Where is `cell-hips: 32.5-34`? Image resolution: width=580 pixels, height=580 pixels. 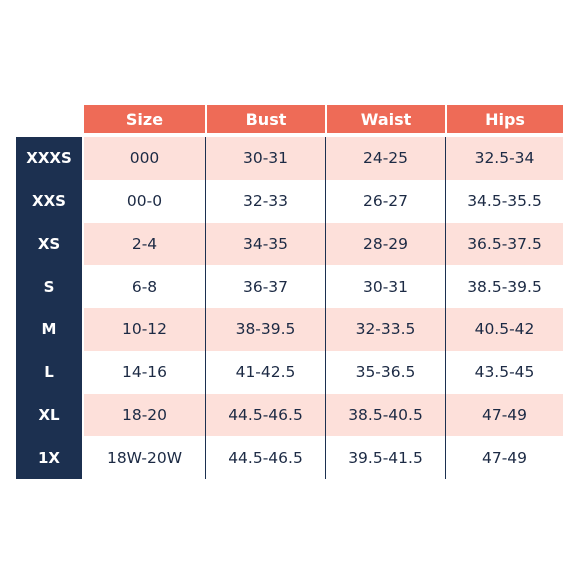
cell-hips: 32.5-34 is located at coordinates (504, 158).